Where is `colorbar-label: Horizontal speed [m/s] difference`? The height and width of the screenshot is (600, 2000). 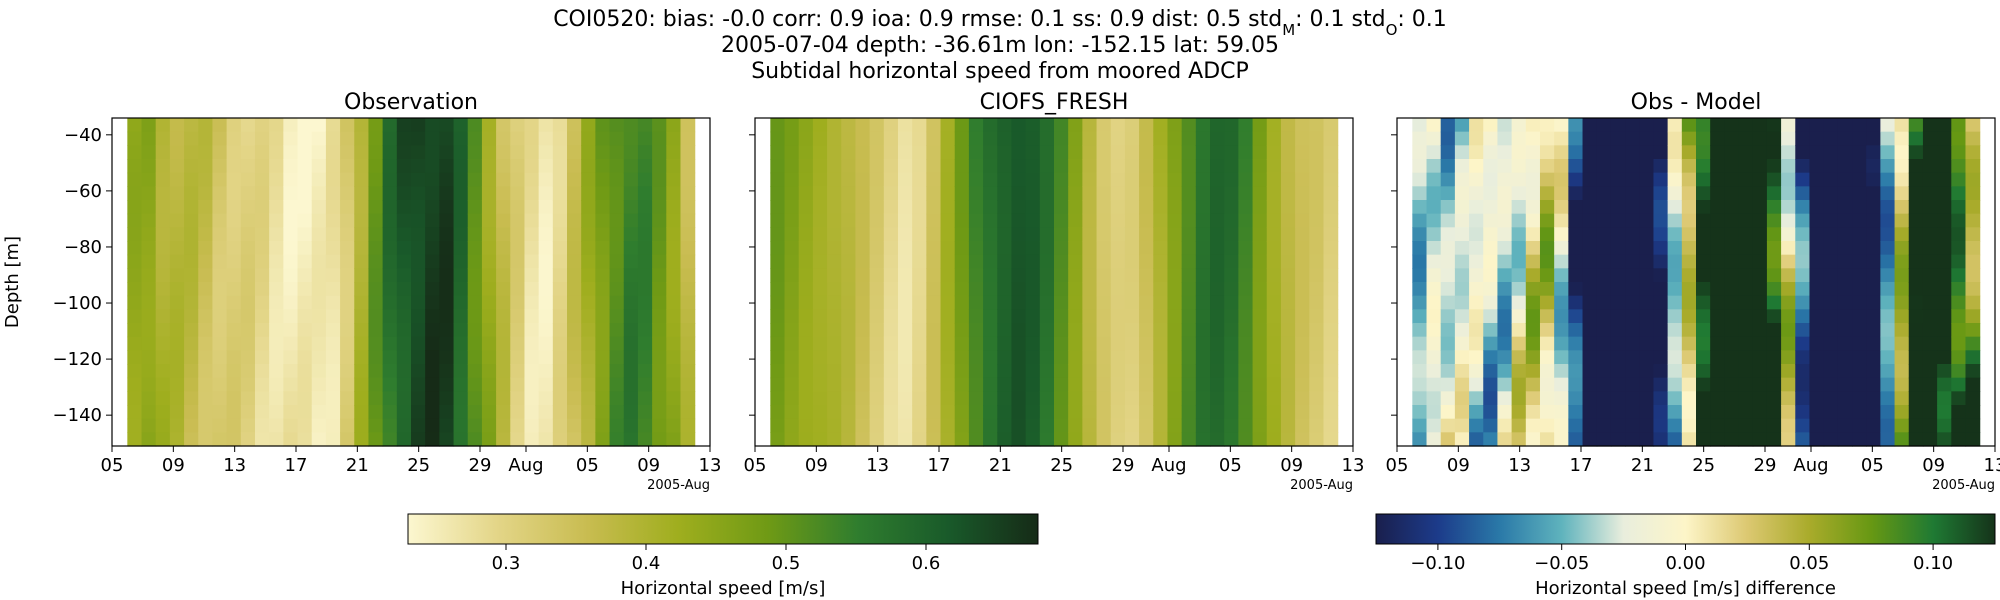
colorbar-label: Horizontal speed [m/s] difference is located at coordinates (1685, 588).